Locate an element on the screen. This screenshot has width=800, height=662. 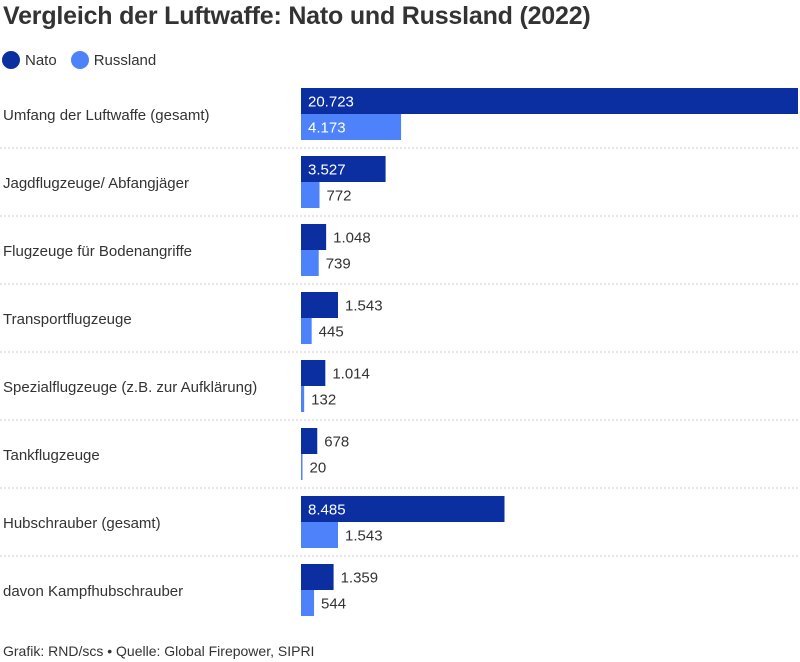
legend-label-russland: Russland is located at coordinates (125, 60).